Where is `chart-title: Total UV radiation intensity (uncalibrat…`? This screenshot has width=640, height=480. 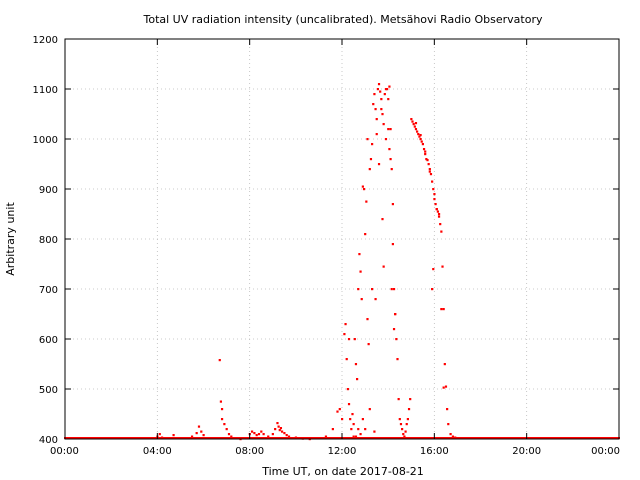
chart-title: Total UV radiation intensity (uncalibrat… is located at coordinates (343, 19).